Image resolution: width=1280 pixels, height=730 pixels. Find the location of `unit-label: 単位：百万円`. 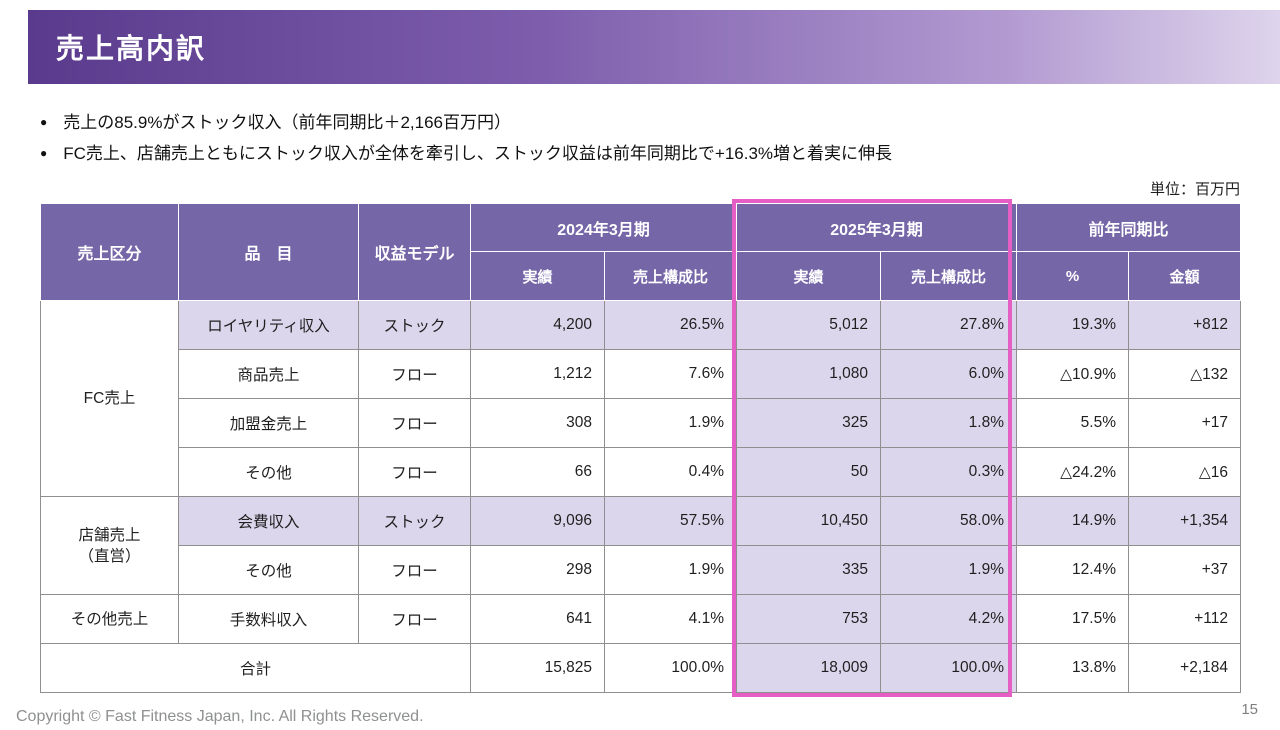

unit-label: 単位：百万円 is located at coordinates (1194, 189).